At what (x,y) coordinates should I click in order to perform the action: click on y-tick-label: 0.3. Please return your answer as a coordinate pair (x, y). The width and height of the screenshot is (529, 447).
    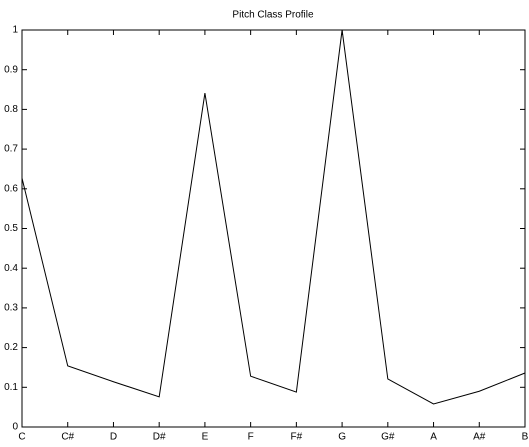
    Looking at the image, I should click on (11, 308).